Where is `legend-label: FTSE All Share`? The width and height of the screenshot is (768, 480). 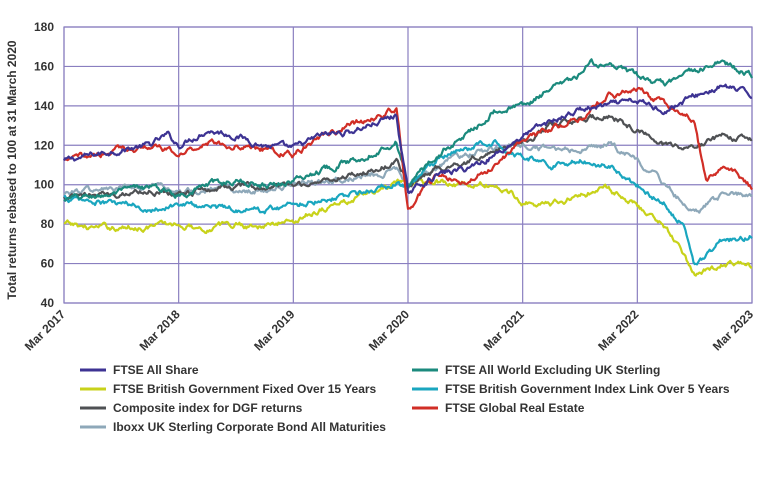 legend-label: FTSE All Share is located at coordinates (156, 370).